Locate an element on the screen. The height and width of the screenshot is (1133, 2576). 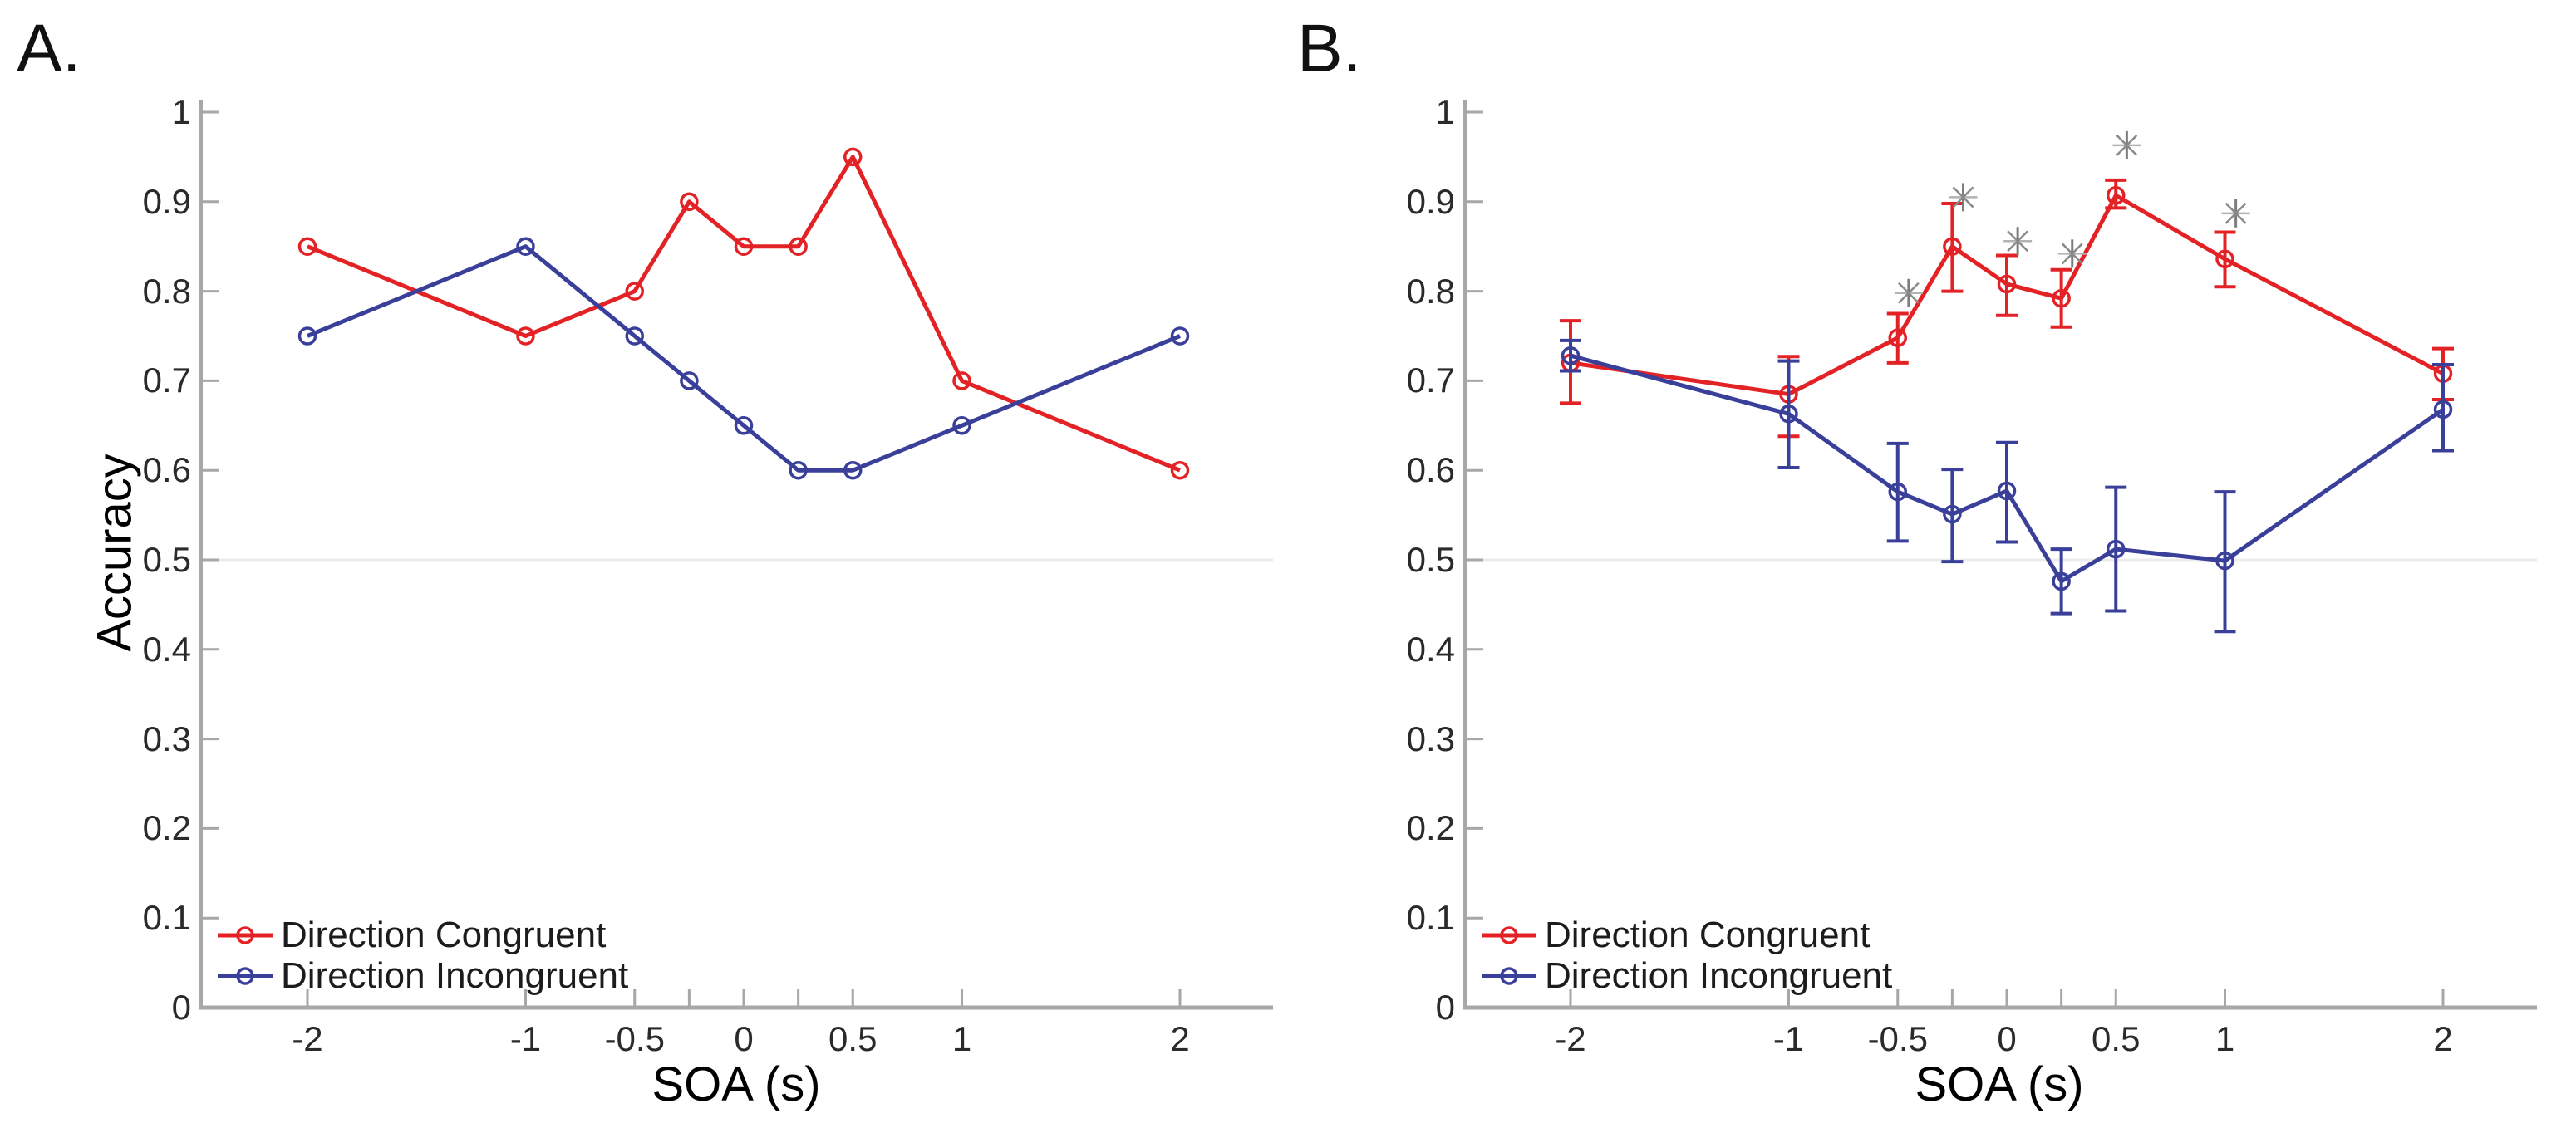
panel-a-x-tick-label: -1 is located at coordinates (525, 1038).